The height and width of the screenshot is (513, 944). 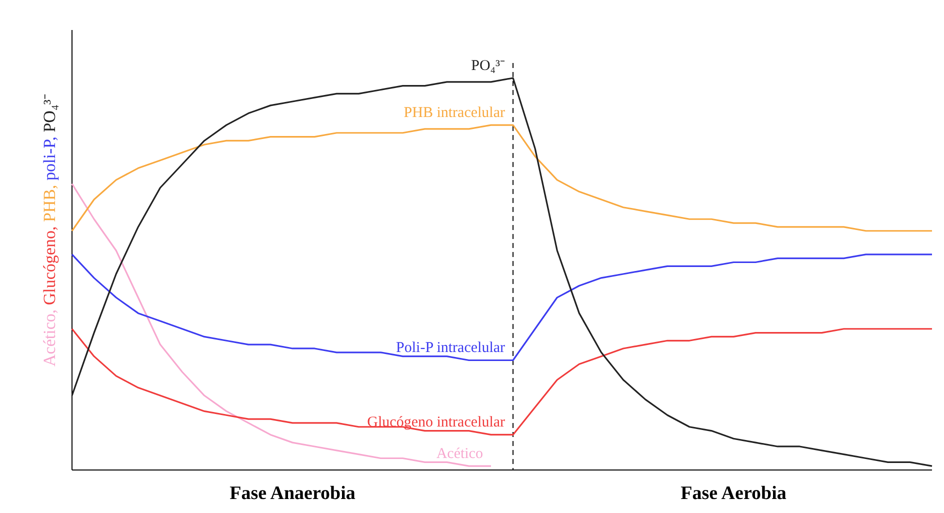 What do you see at coordinates (733, 493) in the screenshot?
I see `x-tick-label: Fase Aerobia` at bounding box center [733, 493].